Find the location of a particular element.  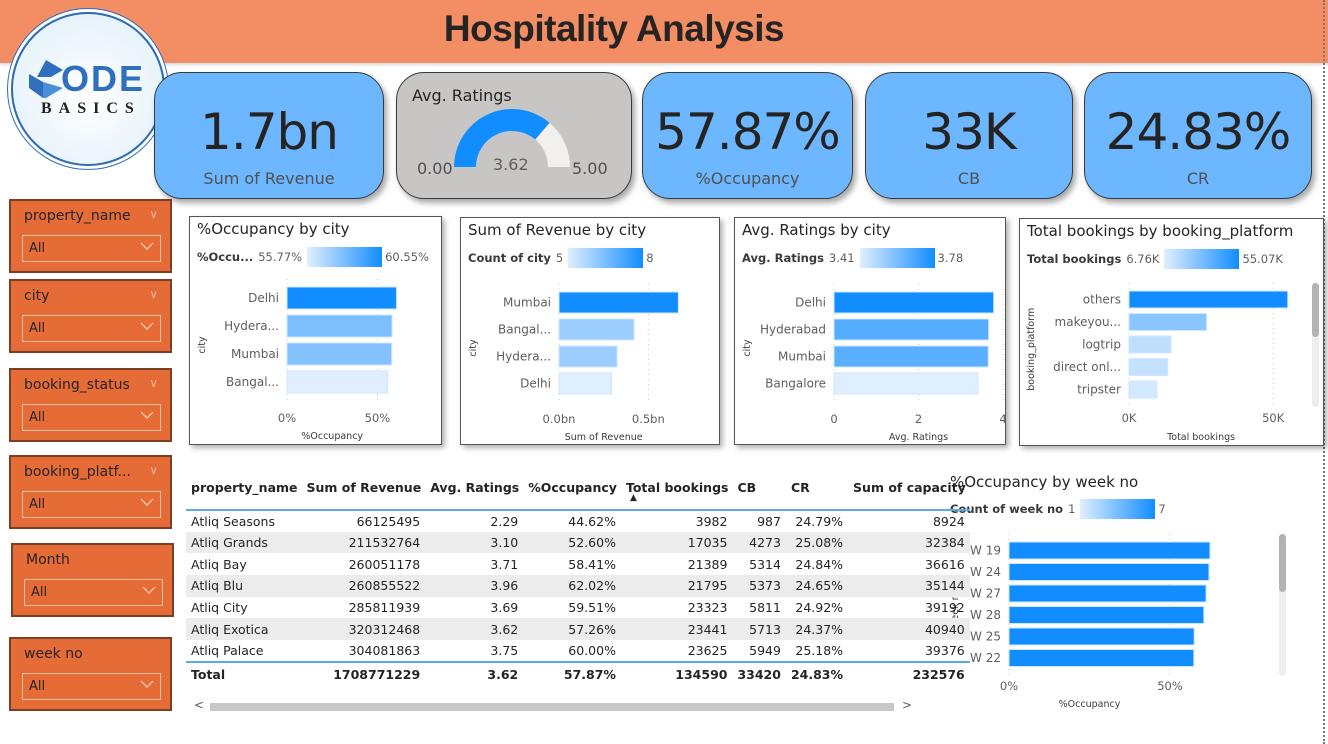

slicer-booking-status: booking_status ∨ All is located at coordinates (90, 405).